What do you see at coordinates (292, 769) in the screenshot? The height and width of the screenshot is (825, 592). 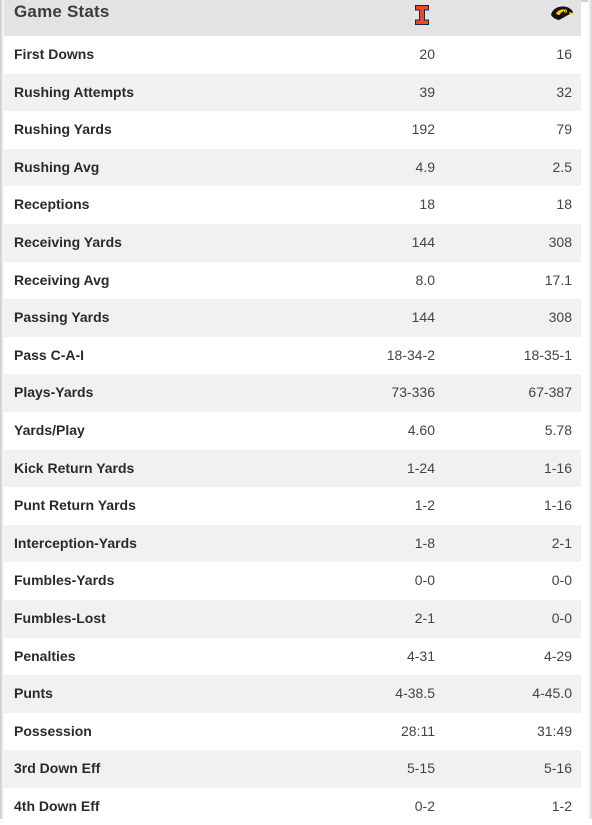 I see `table-row: 3rd Down Eff 5-15 5-16` at bounding box center [292, 769].